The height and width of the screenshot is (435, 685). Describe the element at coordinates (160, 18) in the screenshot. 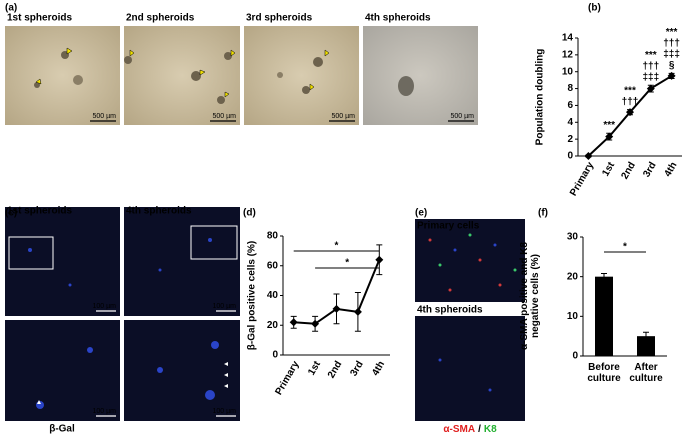

I see `image-title: 2nd spheroids` at that location.